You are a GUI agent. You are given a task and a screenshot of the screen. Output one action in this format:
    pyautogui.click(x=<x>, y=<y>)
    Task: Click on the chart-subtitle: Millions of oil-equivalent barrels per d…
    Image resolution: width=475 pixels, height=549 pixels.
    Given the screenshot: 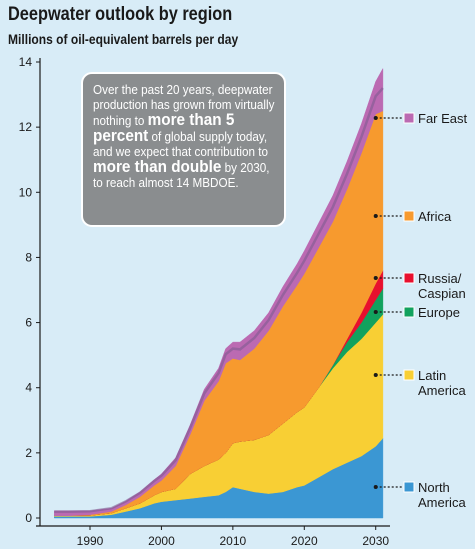 What is the action you would take?
    pyautogui.click(x=123, y=39)
    